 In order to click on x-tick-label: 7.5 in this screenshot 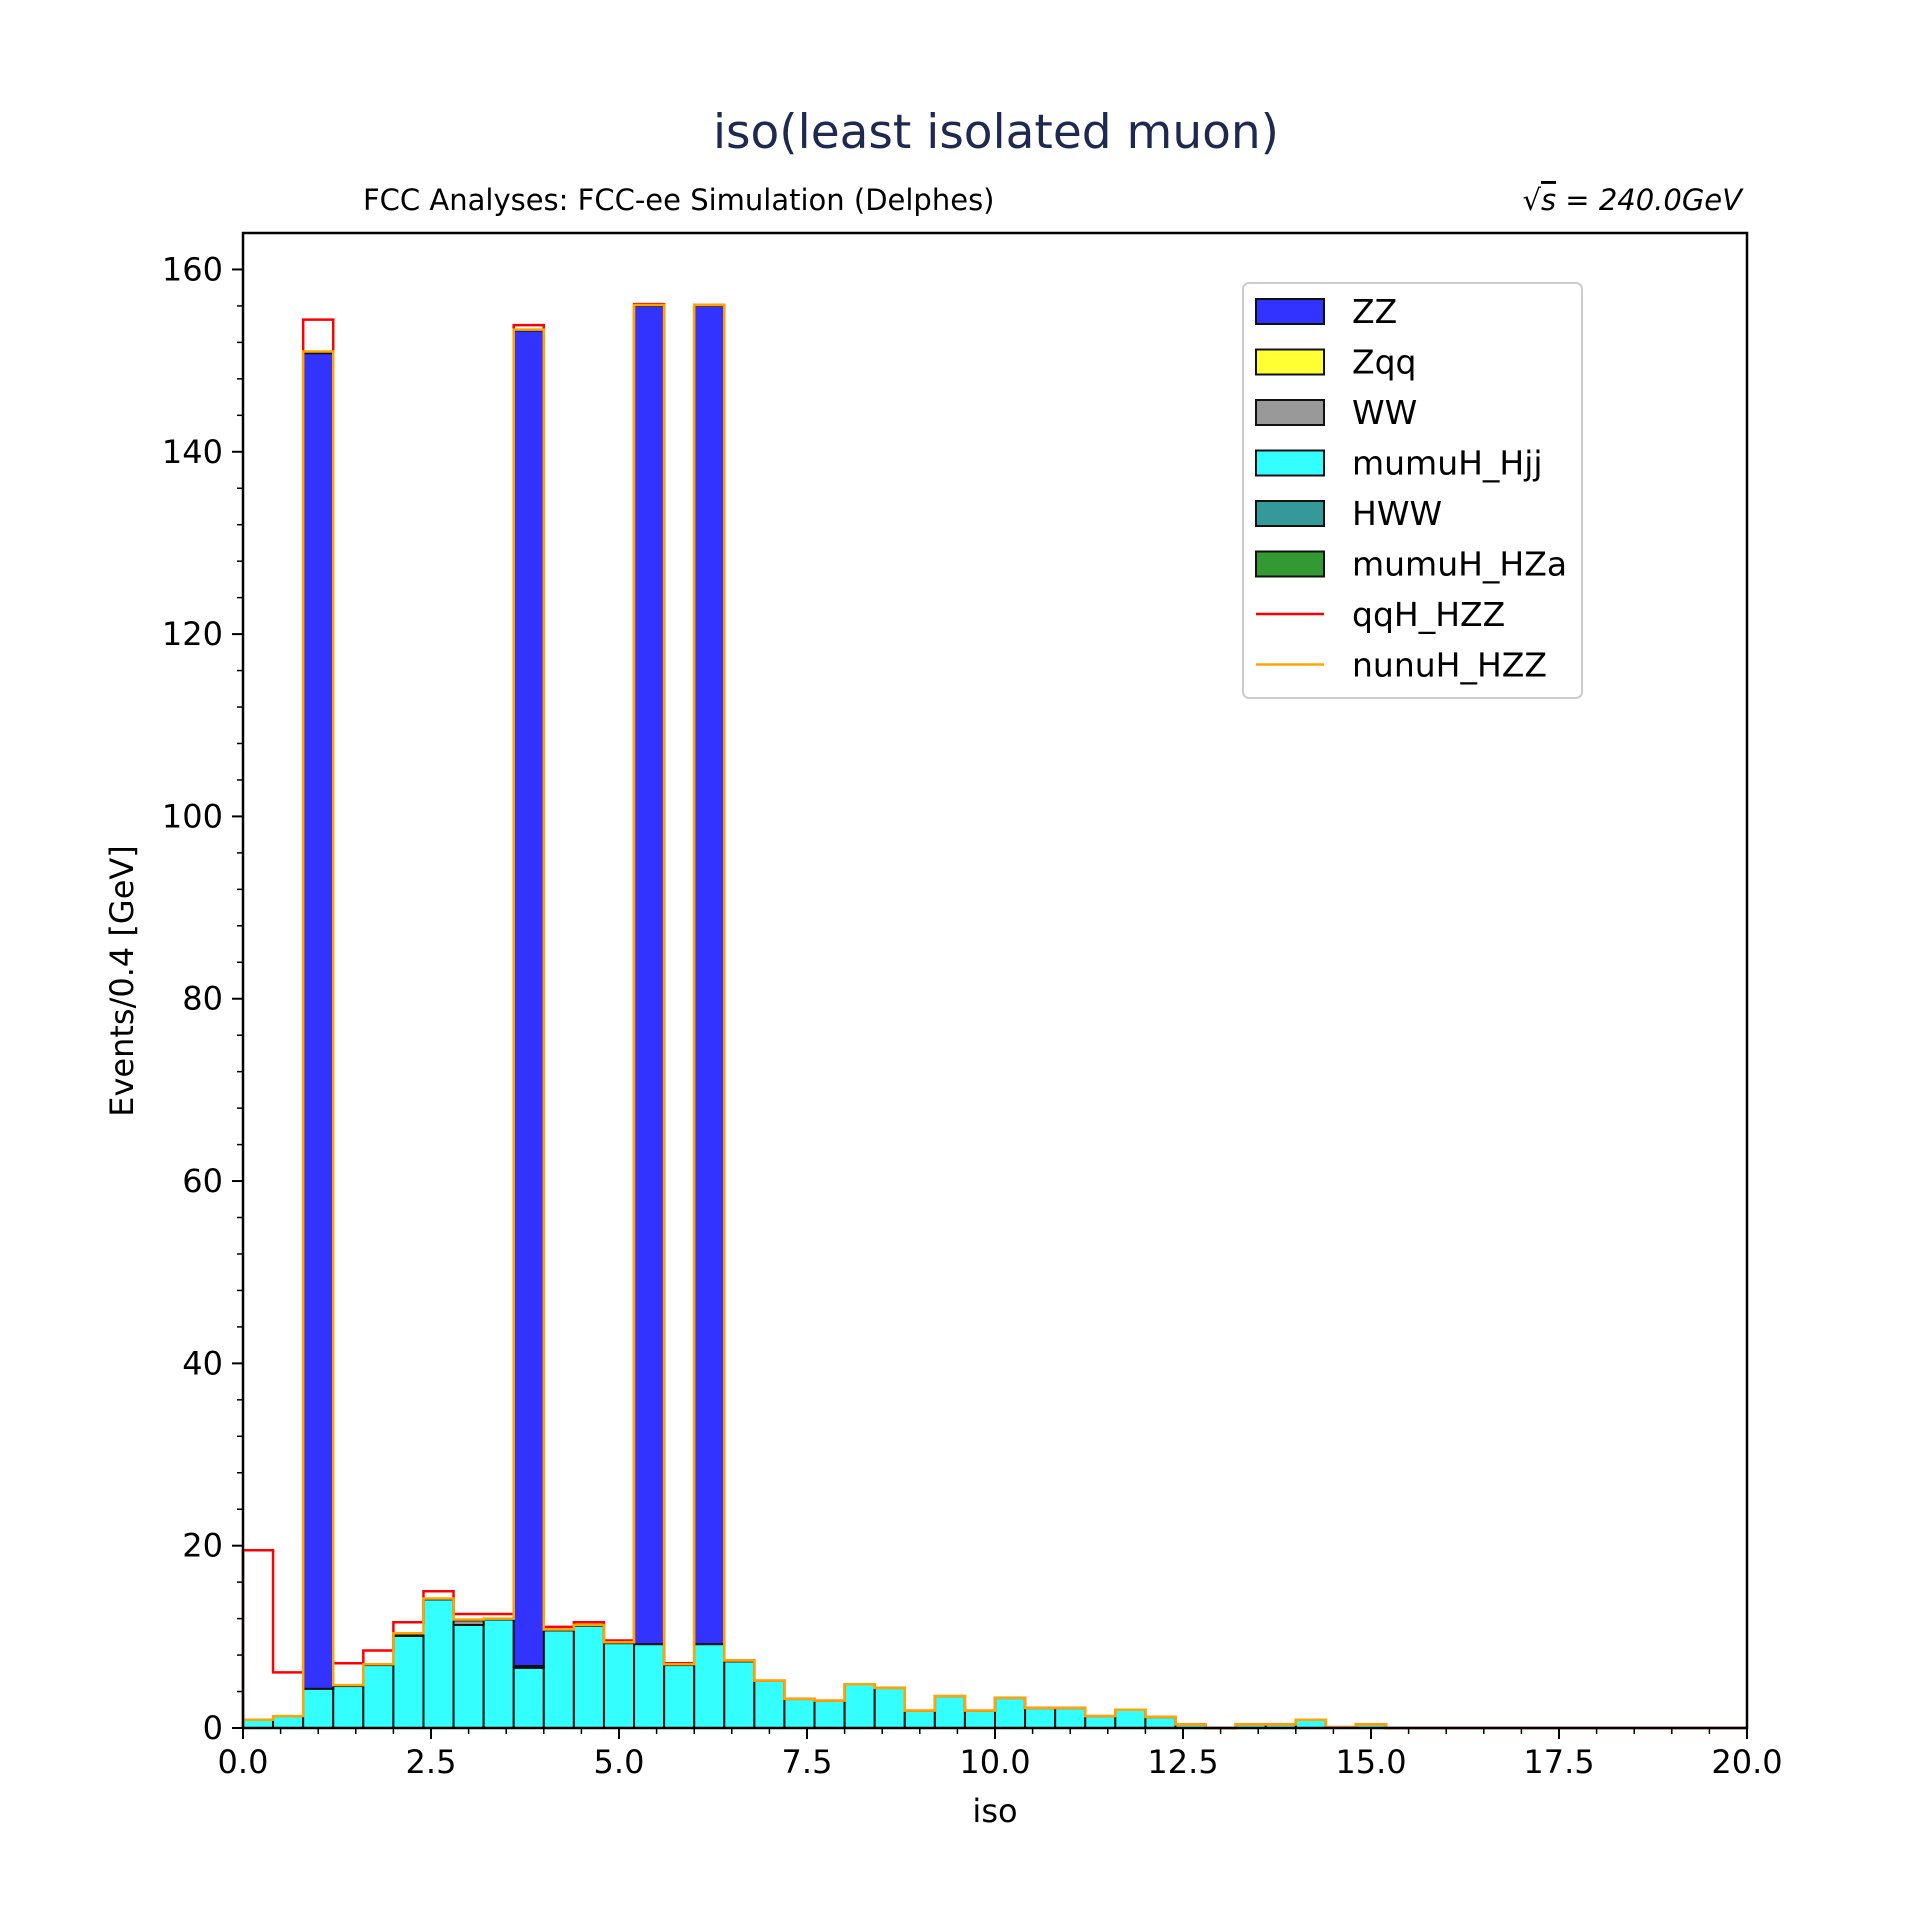, I will do `click(807, 1762)`.